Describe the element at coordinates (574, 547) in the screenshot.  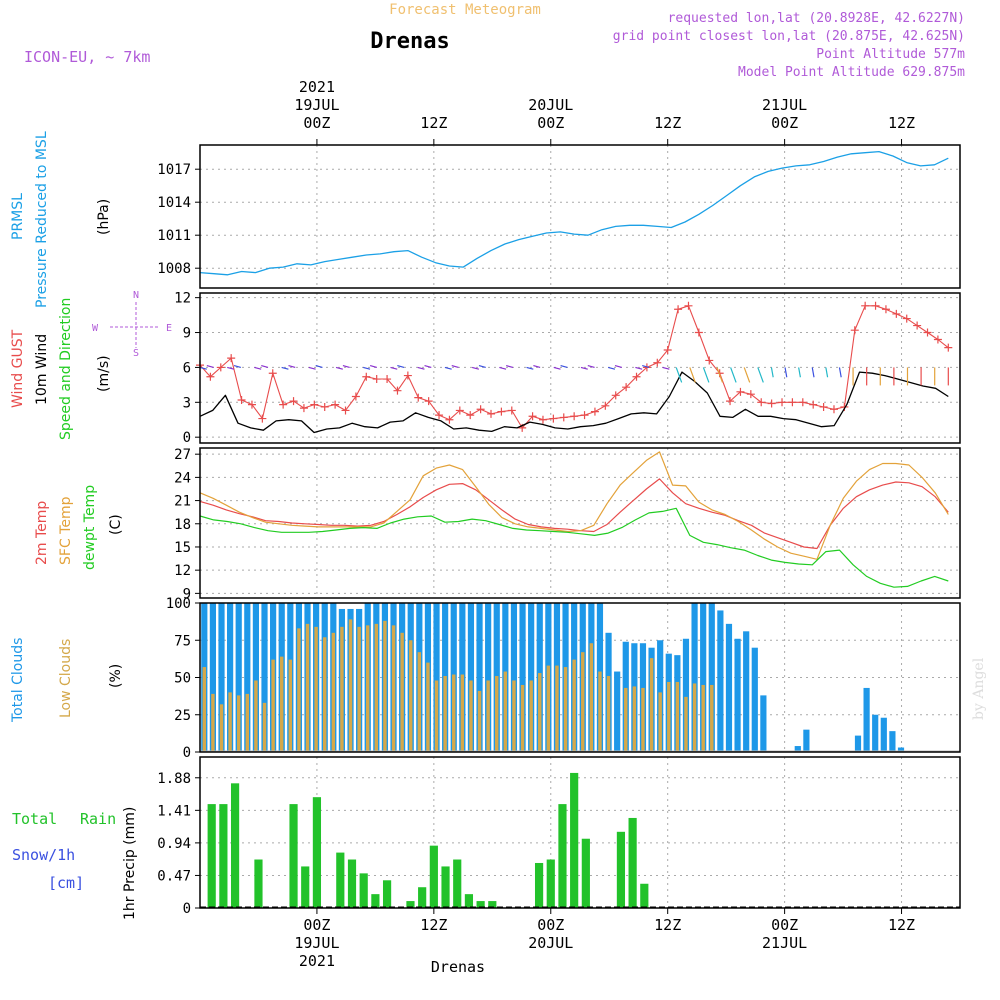
I see `temp-dewpt-line` at that location.